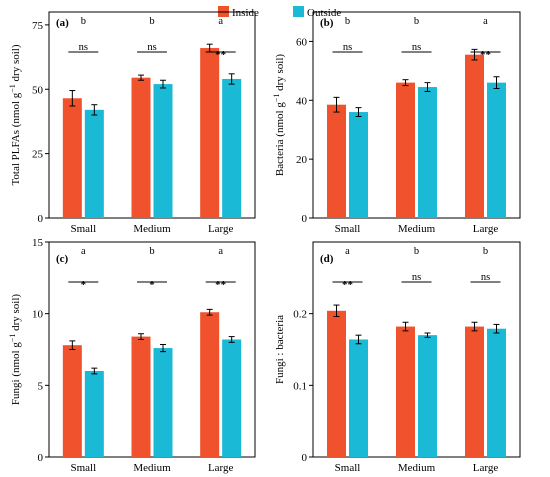 This screenshot has width=550, height=477. Describe the element at coordinates (280, 139) in the screenshot. I see `y-axis-label-main: Bacteria (nmol g` at that location.